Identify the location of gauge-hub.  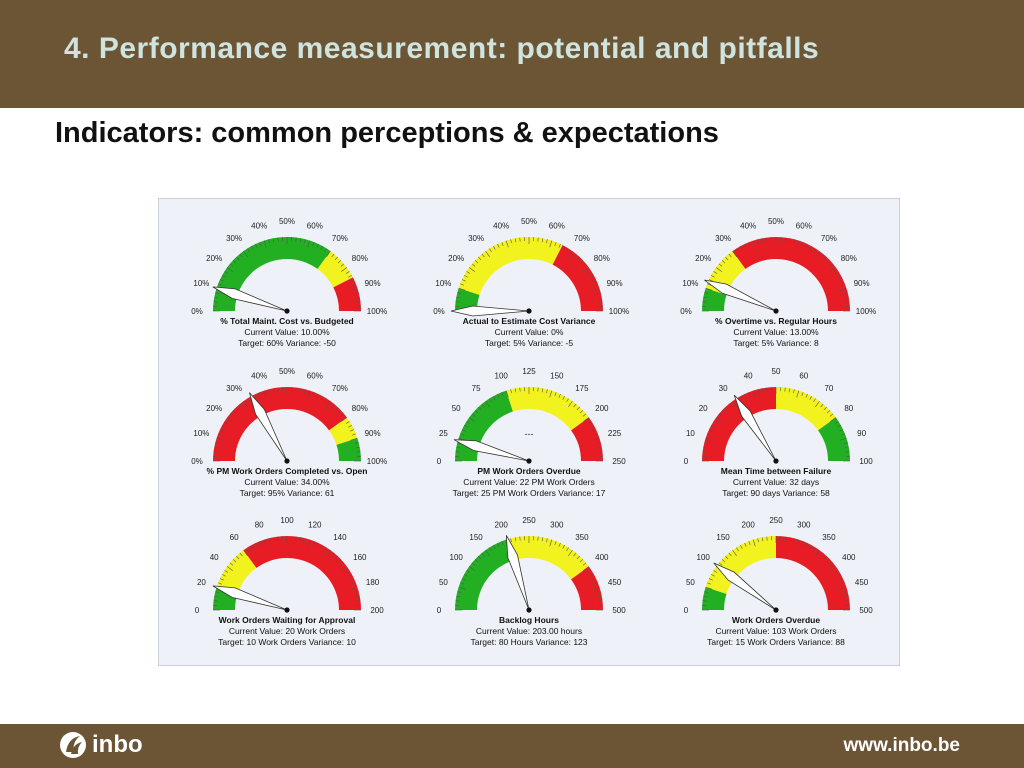
(529, 311).